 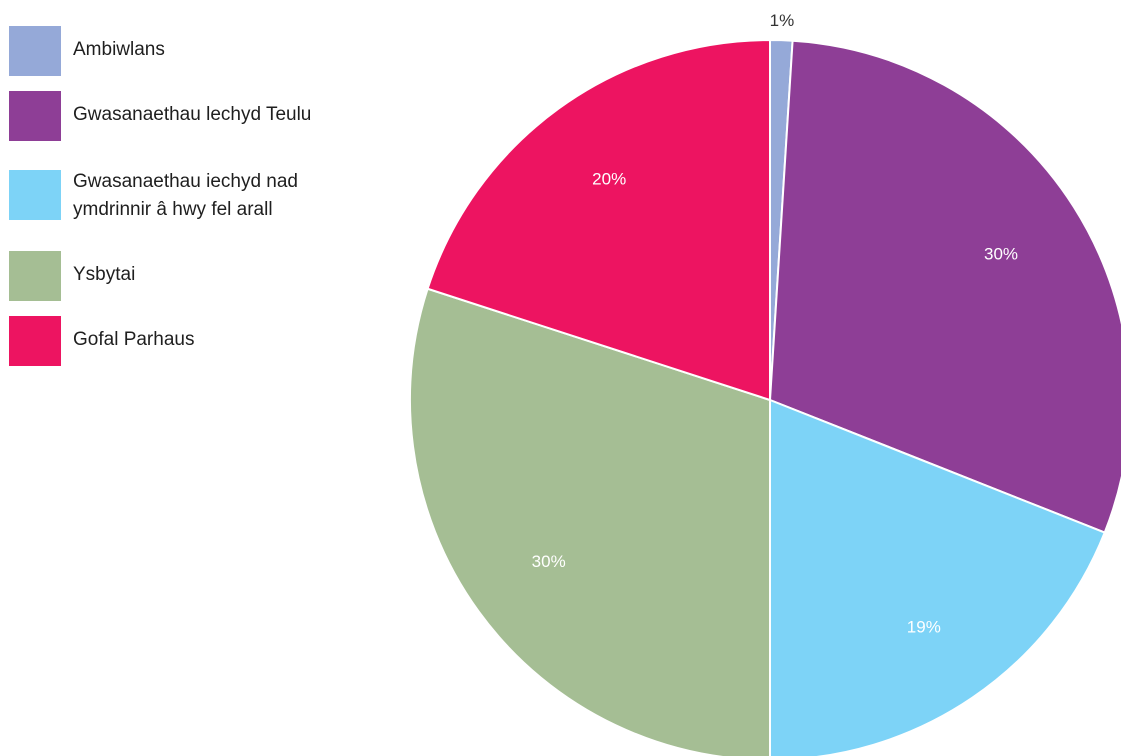 What do you see at coordinates (924, 626) in the screenshot?
I see `slice-value-label: 19%` at bounding box center [924, 626].